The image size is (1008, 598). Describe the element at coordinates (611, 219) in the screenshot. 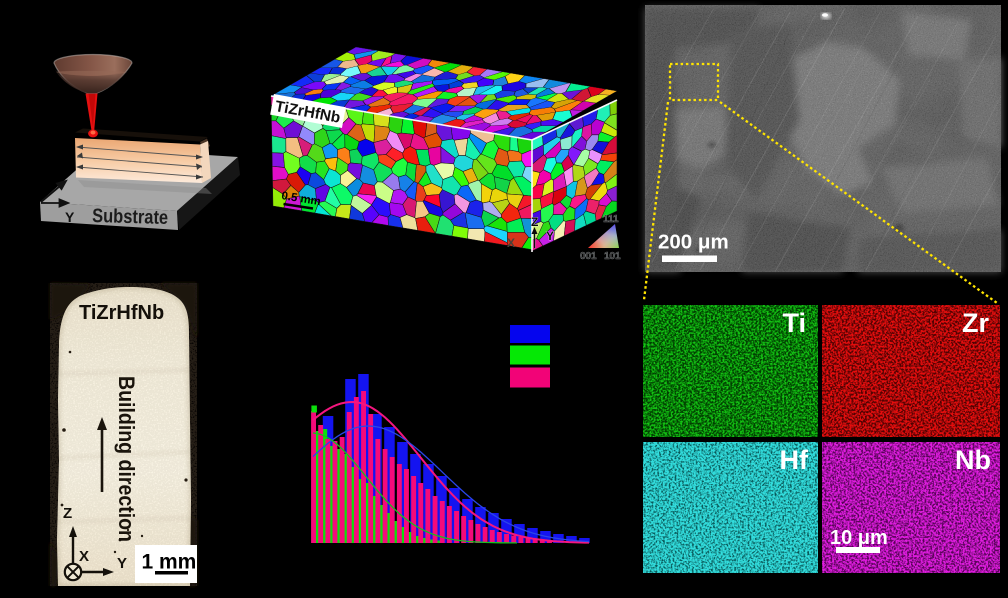

I see `svg-text: 111` at that location.